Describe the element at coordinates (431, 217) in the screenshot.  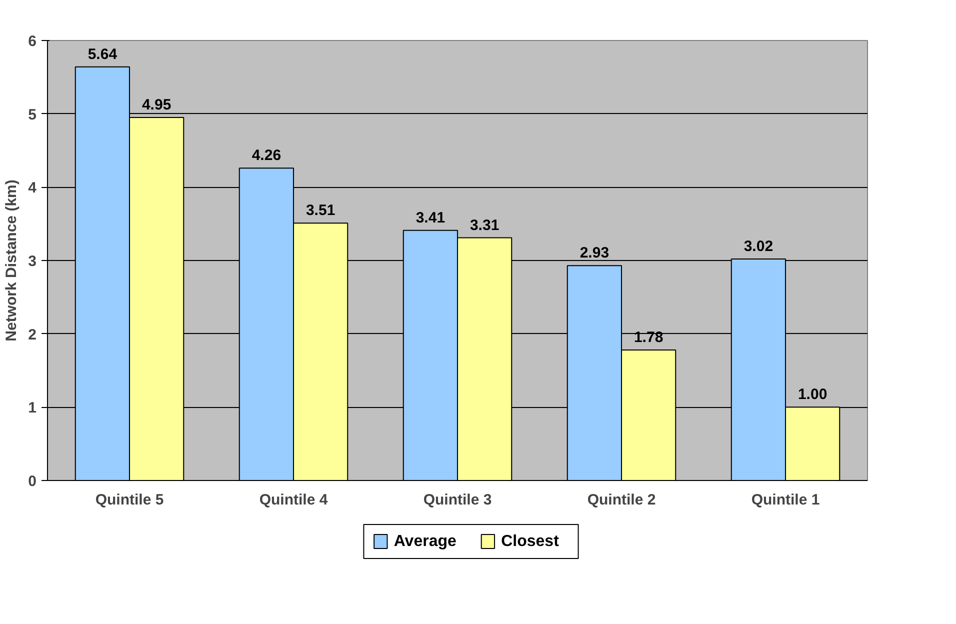
I see `data-label: 3.41` at that location.